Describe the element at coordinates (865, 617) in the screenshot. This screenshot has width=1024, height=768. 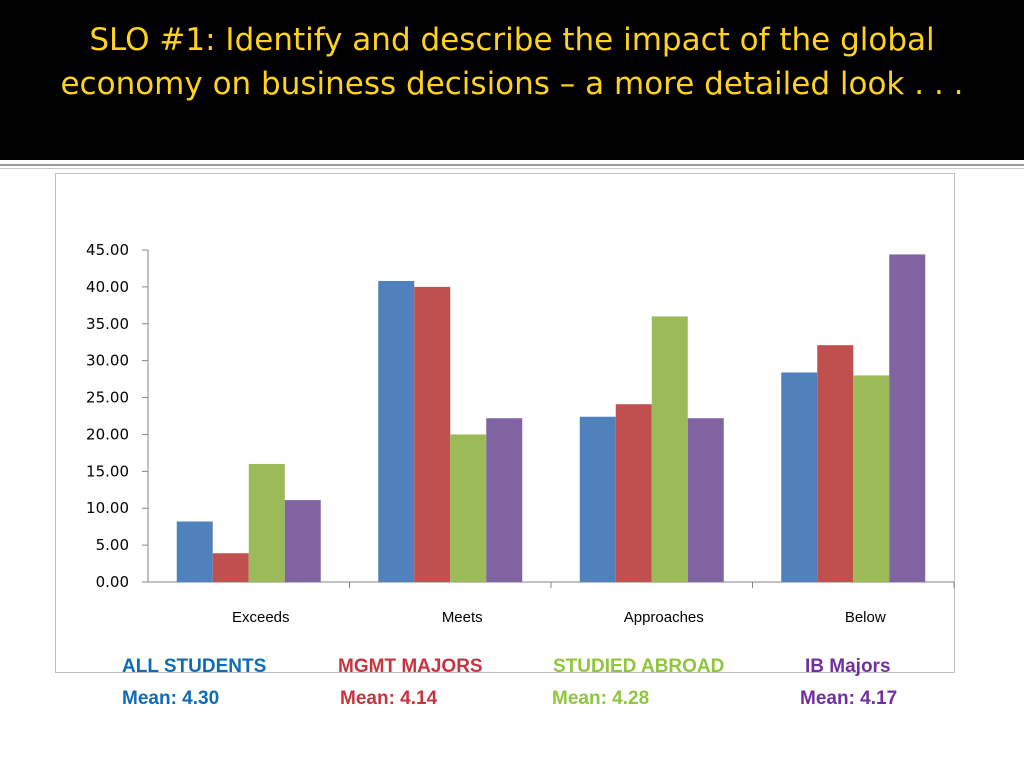
I see `category-label: Below` at that location.